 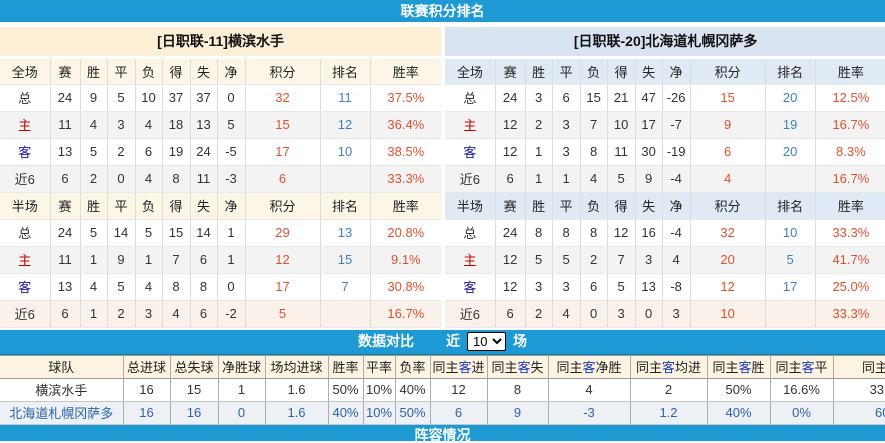 What do you see at coordinates (665, 287) in the screenshot?
I see `stat-row: 客 12 3 3 6 5 13 -8 12 17 25.0%` at bounding box center [665, 287].